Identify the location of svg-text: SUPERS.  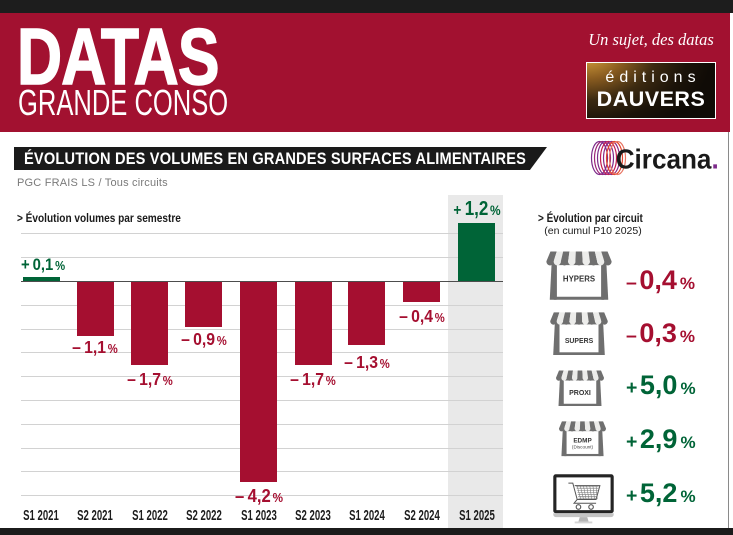
(579, 341).